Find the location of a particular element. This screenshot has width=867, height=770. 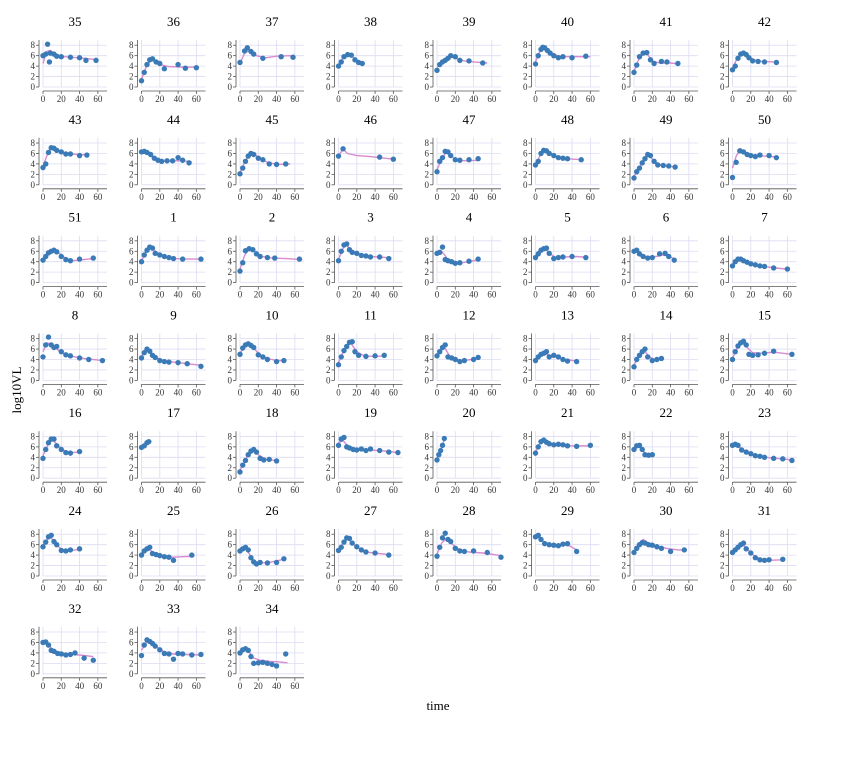

panel-title: 36 is located at coordinates (174, 21).